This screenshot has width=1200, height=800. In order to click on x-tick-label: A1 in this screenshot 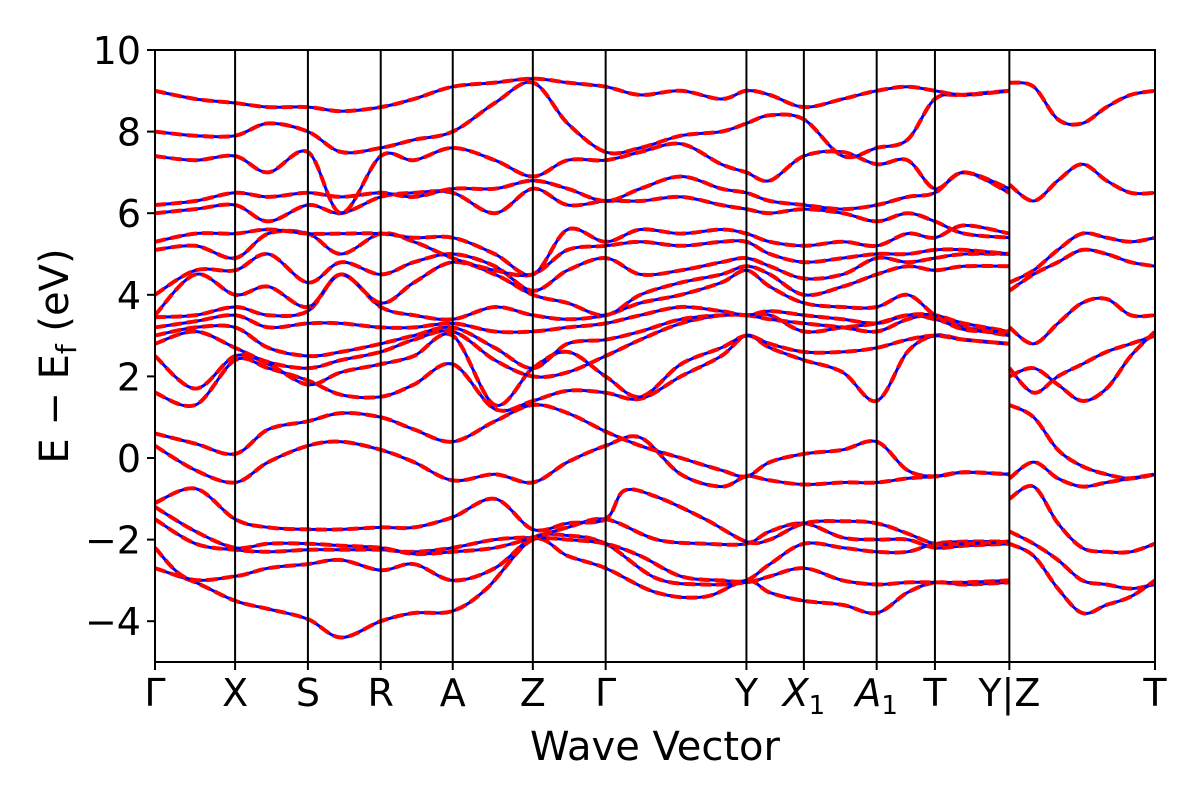, I will do `click(875, 696)`.